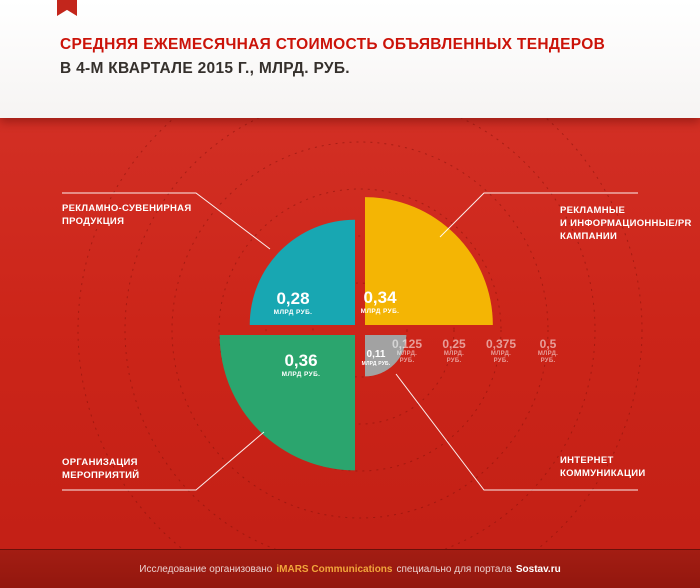  I want to click on segment-value-promo: 0,28 МЛРД РУБ., so click(293, 303).